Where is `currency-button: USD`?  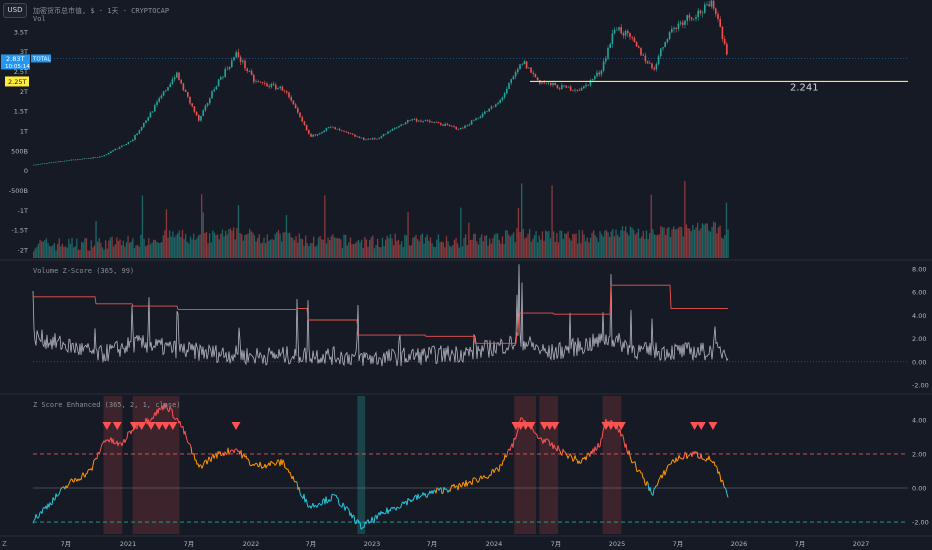 currency-button: USD is located at coordinates (15, 10).